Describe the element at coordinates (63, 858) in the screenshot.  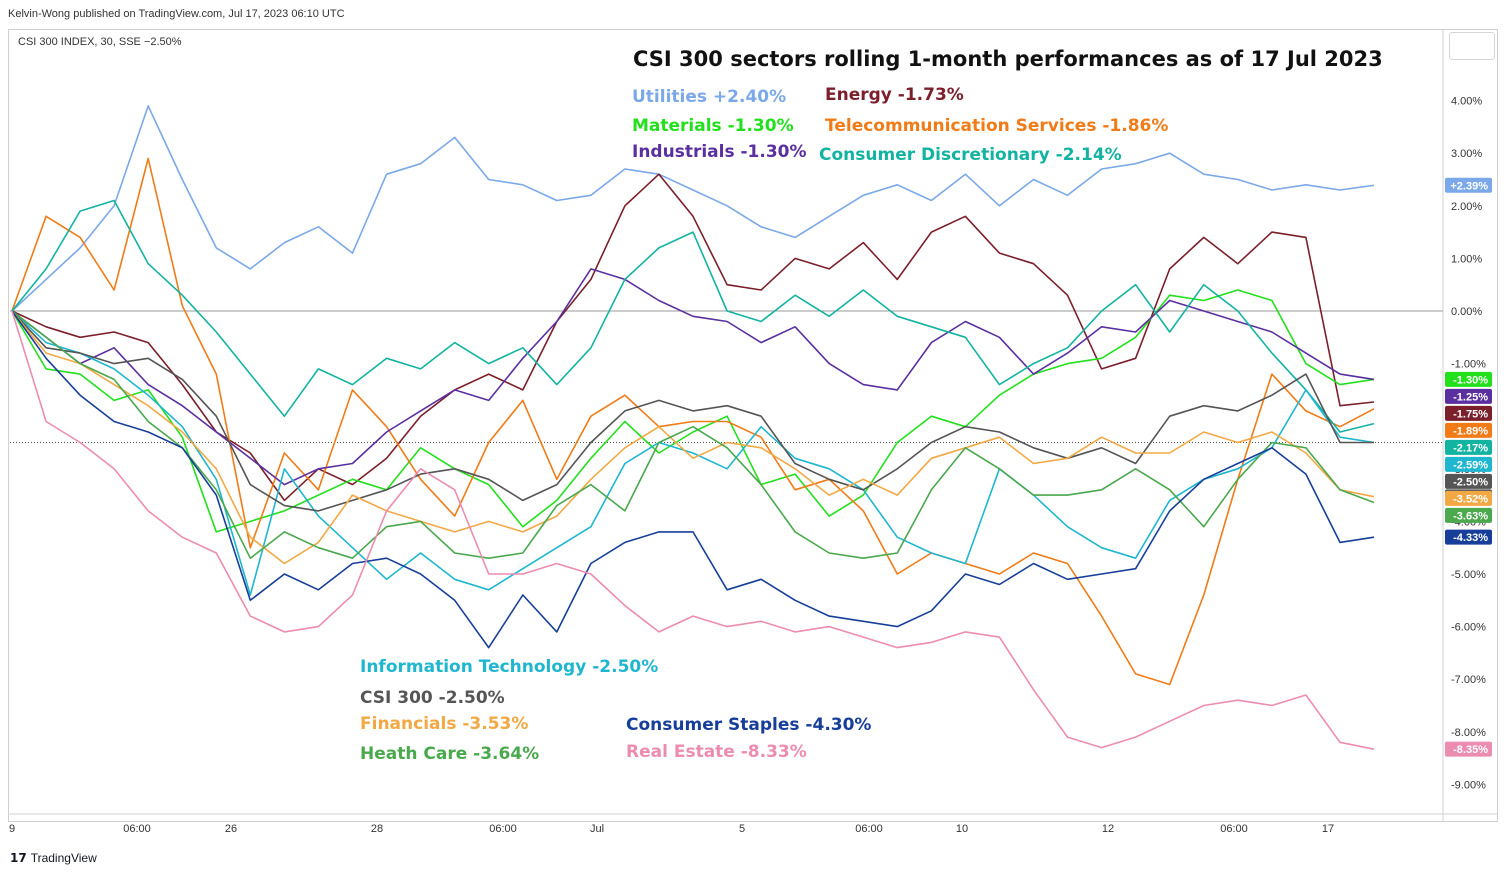
I see `tradingview-logo-text: TradingView` at that location.